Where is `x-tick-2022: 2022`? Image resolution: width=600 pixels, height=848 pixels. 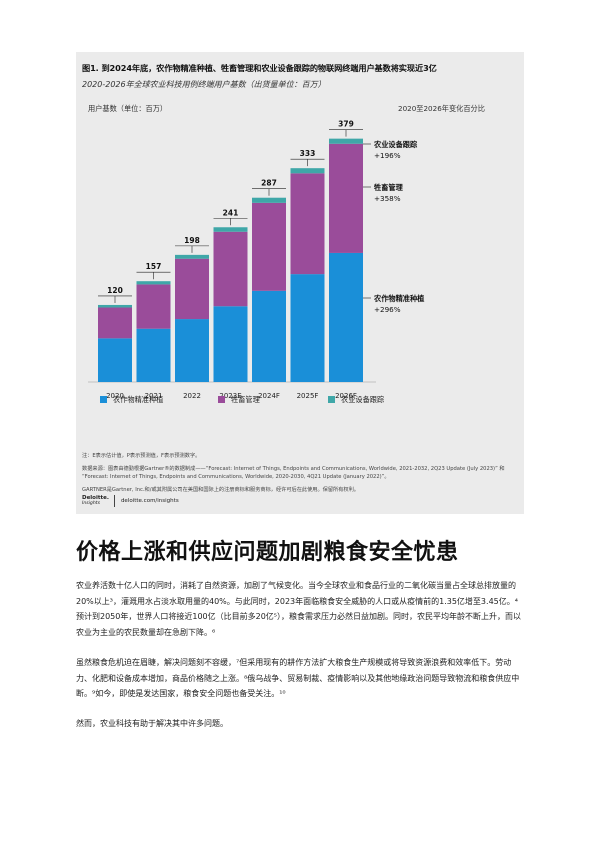 x-tick-2022: 2022 is located at coordinates (192, 396).